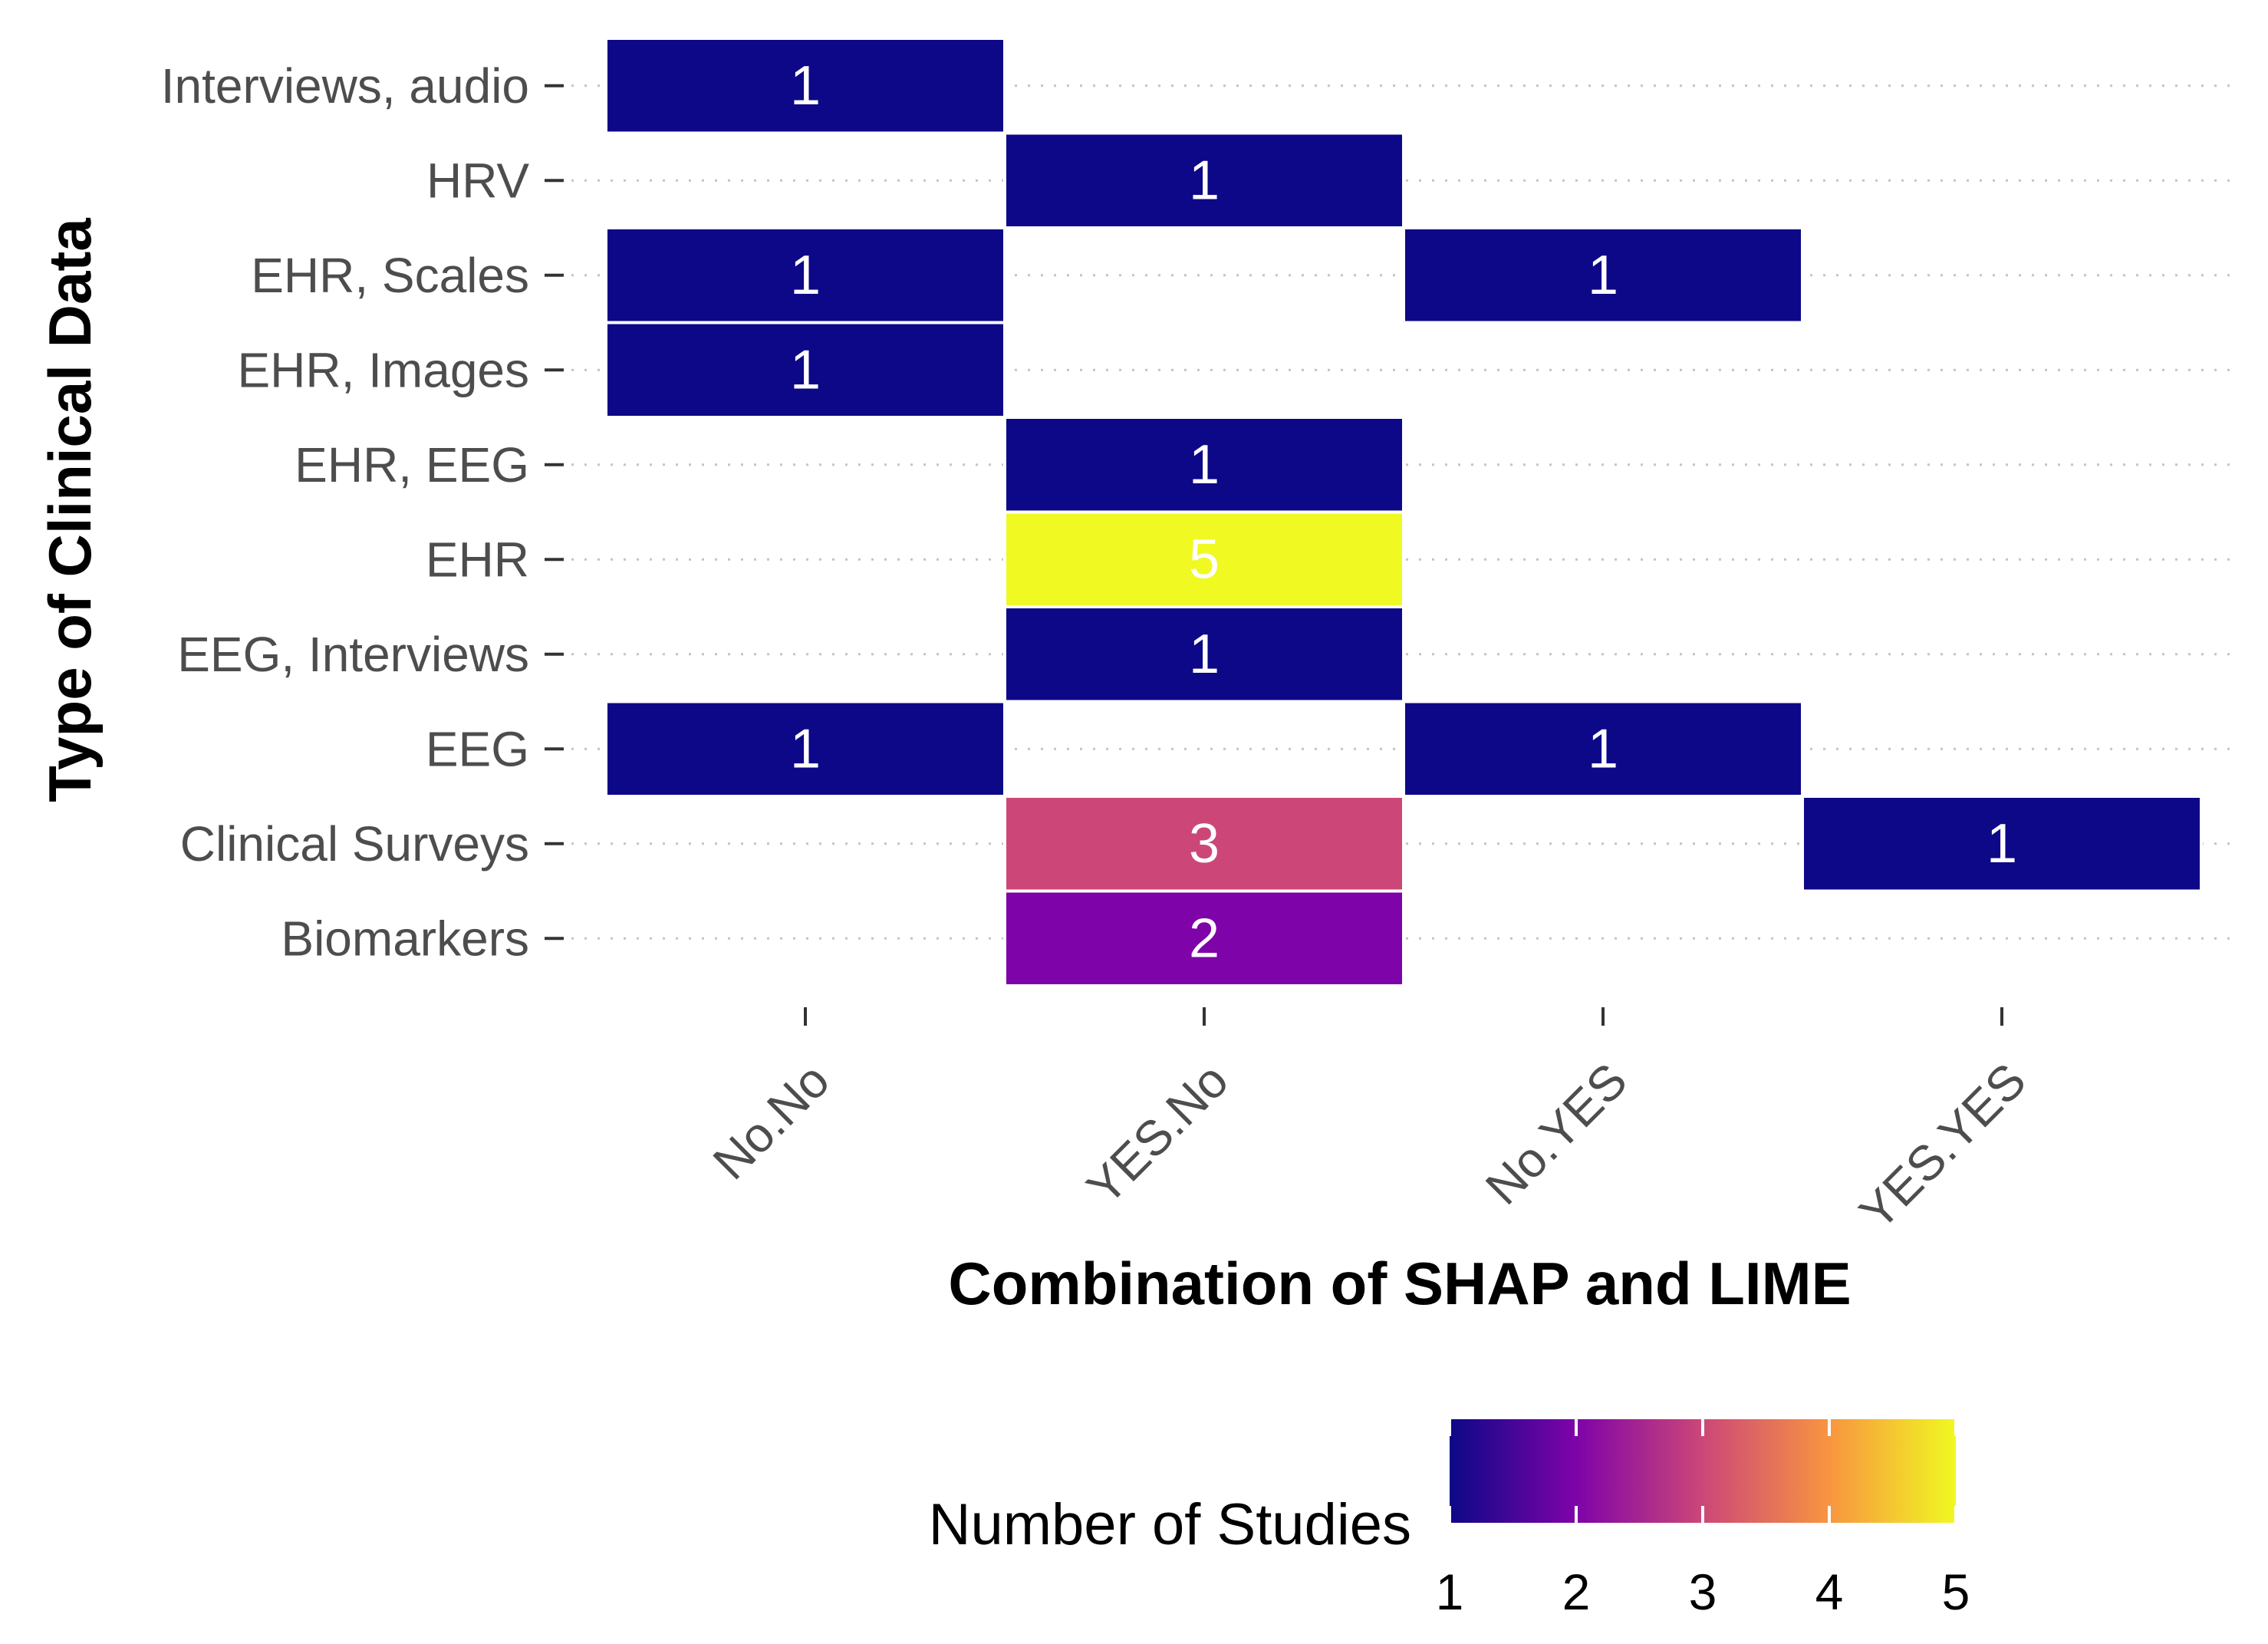 The image size is (2268, 1644). What do you see at coordinates (1450, 1591) in the screenshot?
I see `legend-tick-label-1: 1` at bounding box center [1450, 1591].